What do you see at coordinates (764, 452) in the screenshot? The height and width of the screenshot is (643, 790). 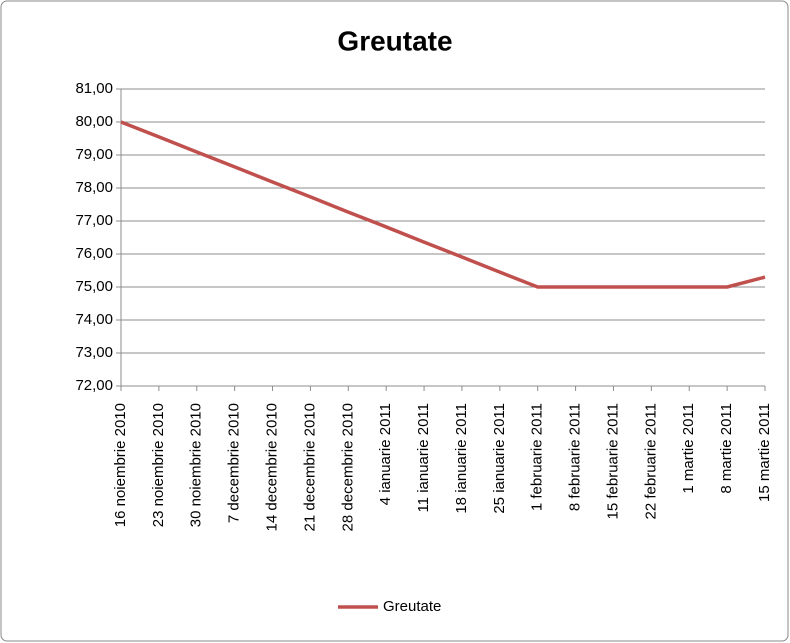 I see `x-tick-label: 15 martie 2011` at bounding box center [764, 452].